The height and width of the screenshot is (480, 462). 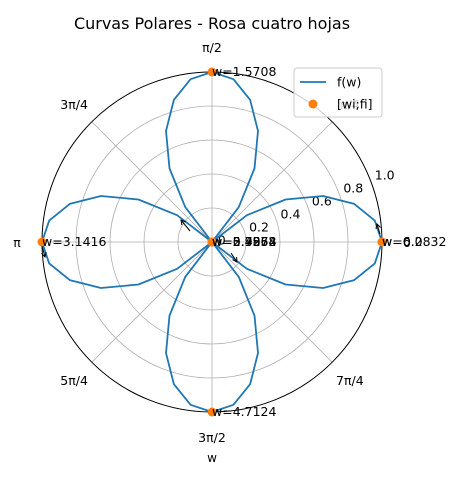 I want to click on arrow-left-point, so click(x=44, y=252).